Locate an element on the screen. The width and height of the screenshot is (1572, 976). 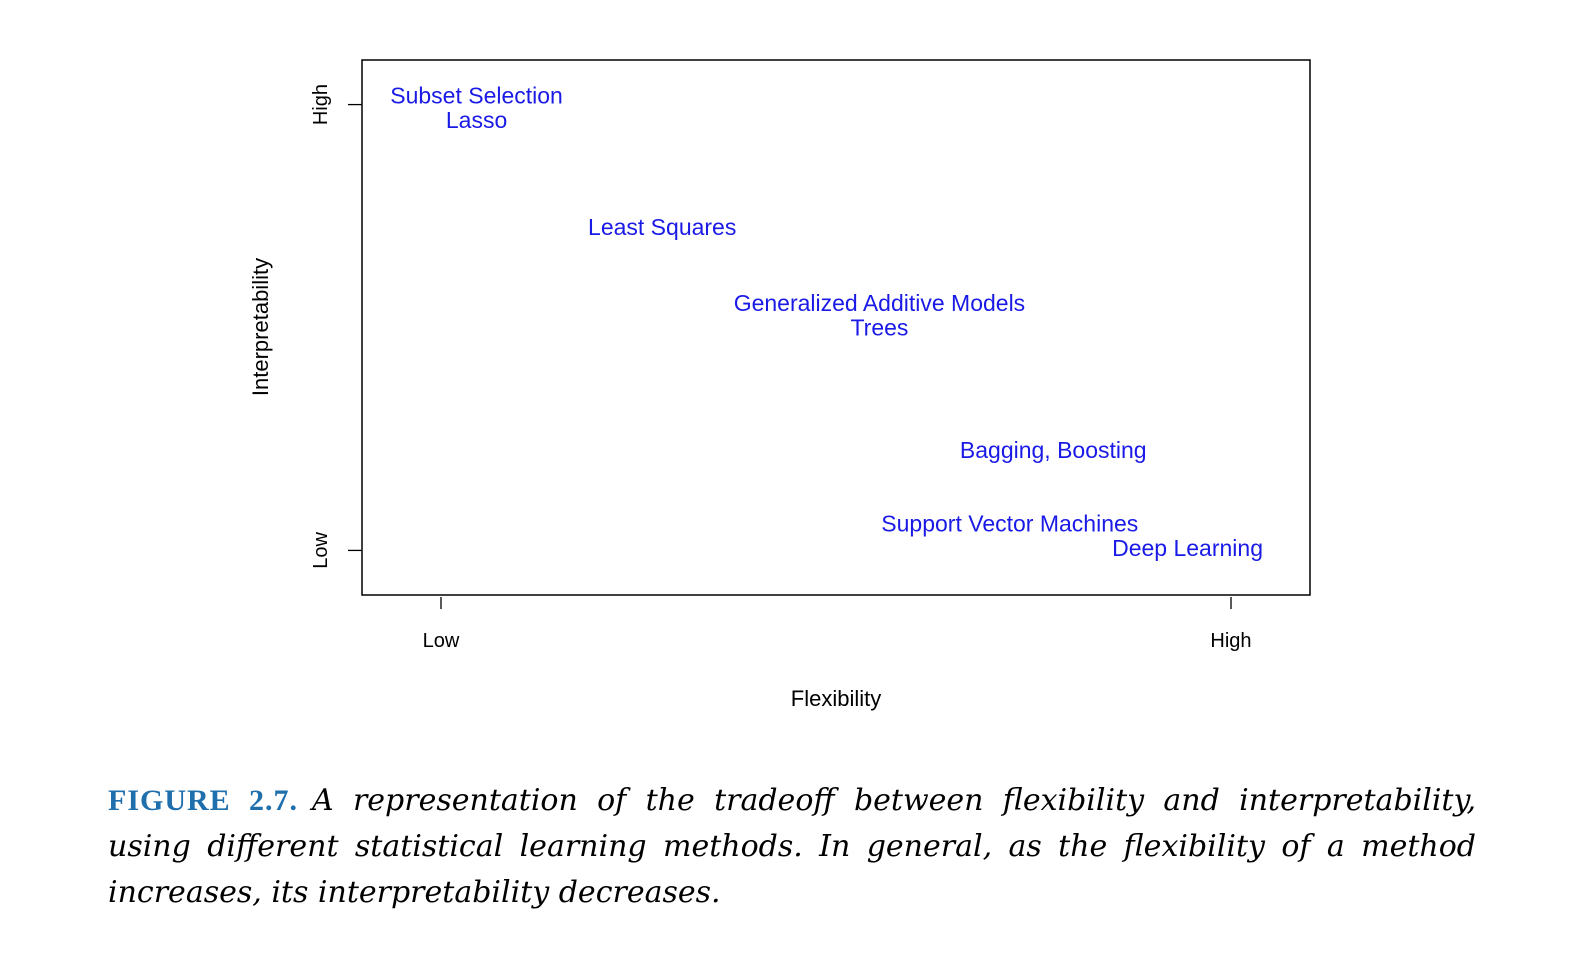
x-tick-label: High is located at coordinates (1230, 641).